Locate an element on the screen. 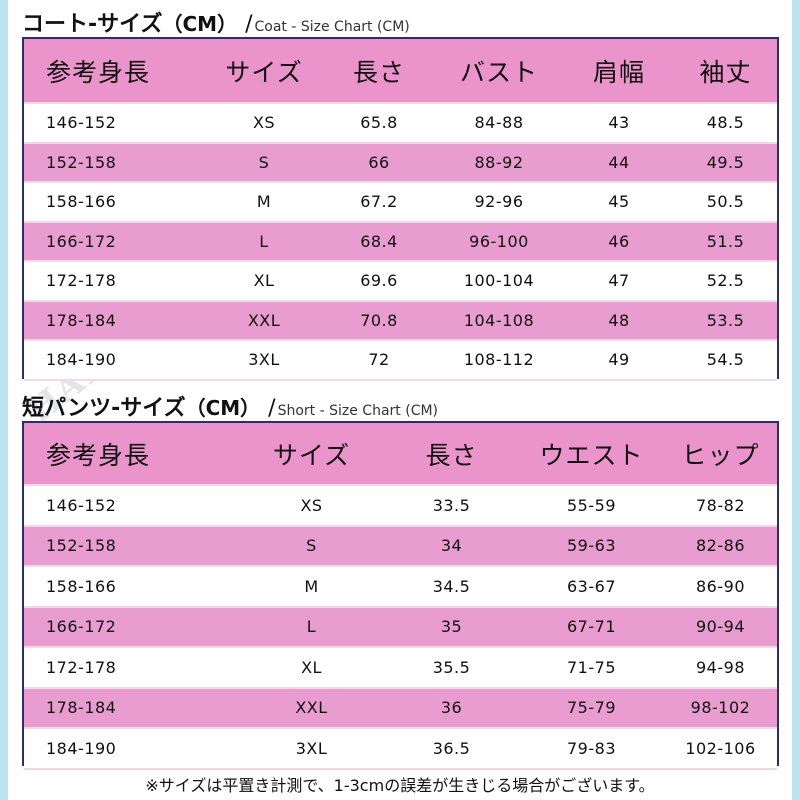 This screenshot has width=800, height=800. table-row: 152-158 S 34 59-63 82-86 is located at coordinates (400, 545).